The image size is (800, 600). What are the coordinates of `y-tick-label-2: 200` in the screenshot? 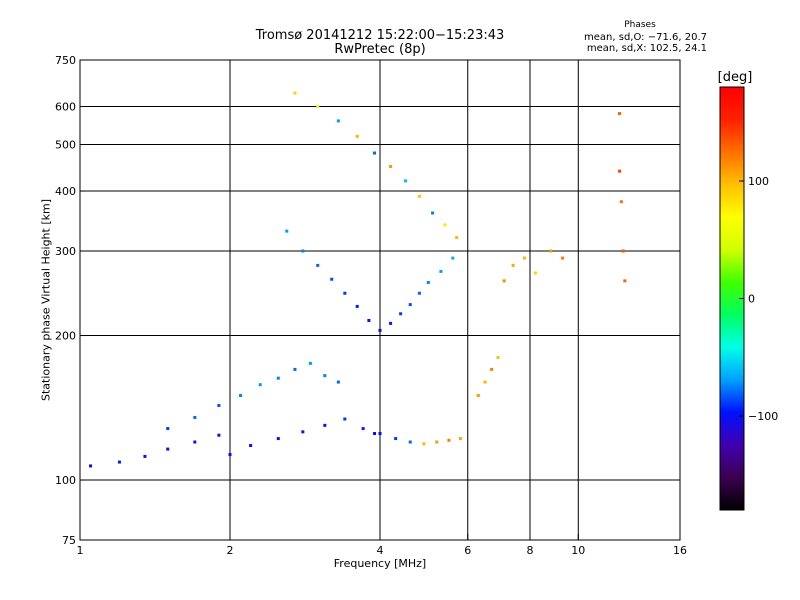 It's located at (65, 336).